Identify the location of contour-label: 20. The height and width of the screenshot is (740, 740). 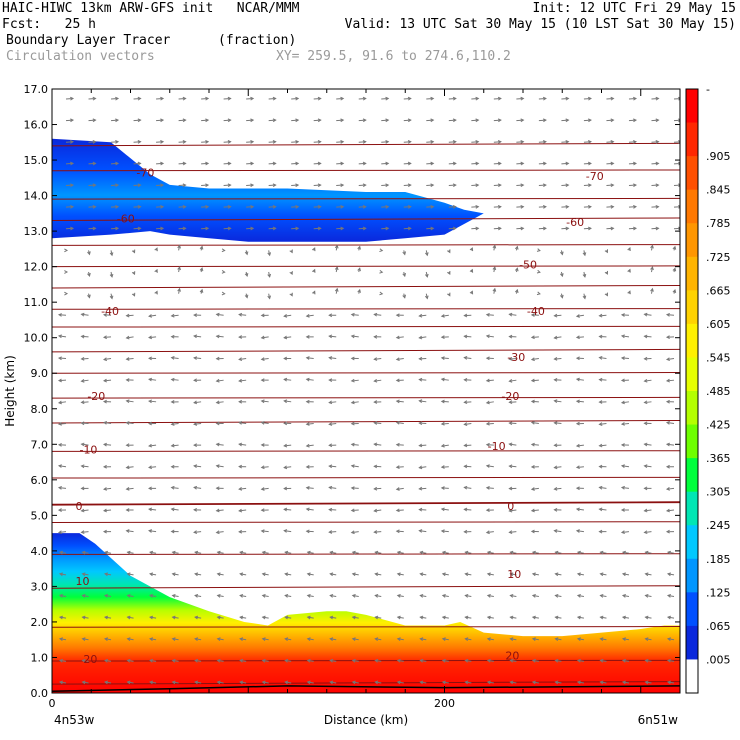
(512, 655).